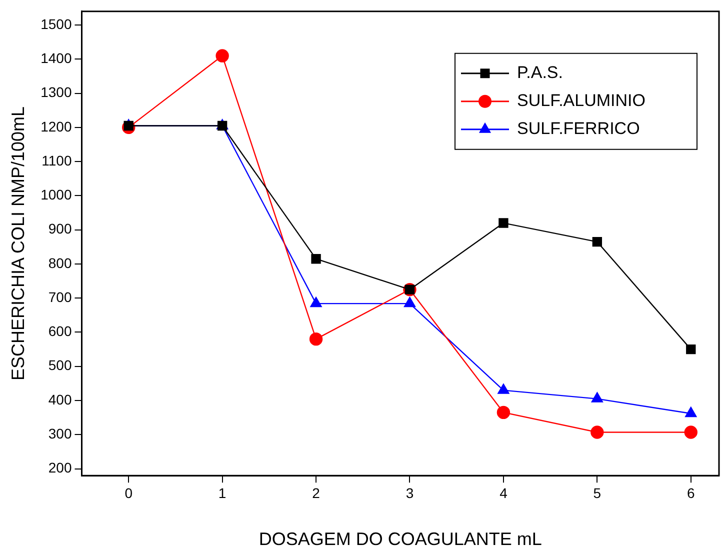  I want to click on y-tick-label: 1200, so click(56, 126).